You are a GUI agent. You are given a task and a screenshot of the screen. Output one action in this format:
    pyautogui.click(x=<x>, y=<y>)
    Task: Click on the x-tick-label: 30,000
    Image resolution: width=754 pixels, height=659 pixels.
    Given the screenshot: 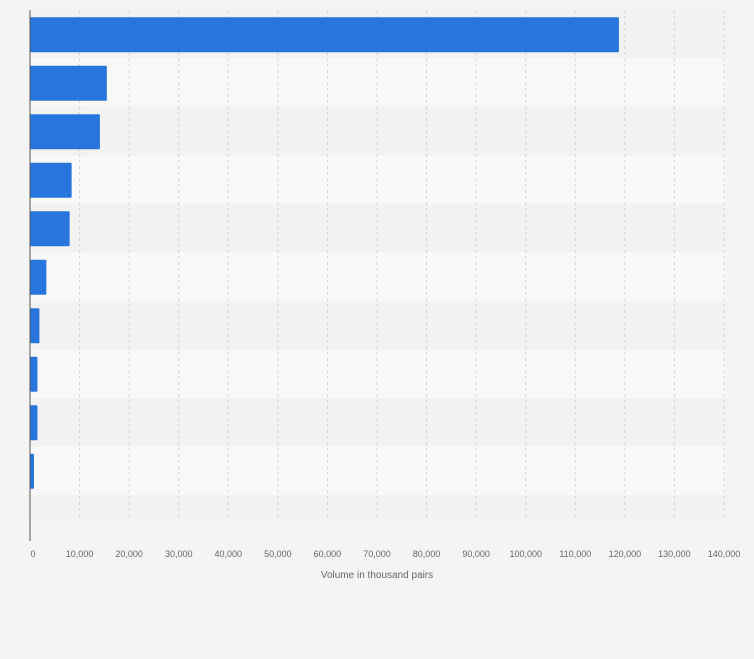 What is the action you would take?
    pyautogui.click(x=179, y=554)
    